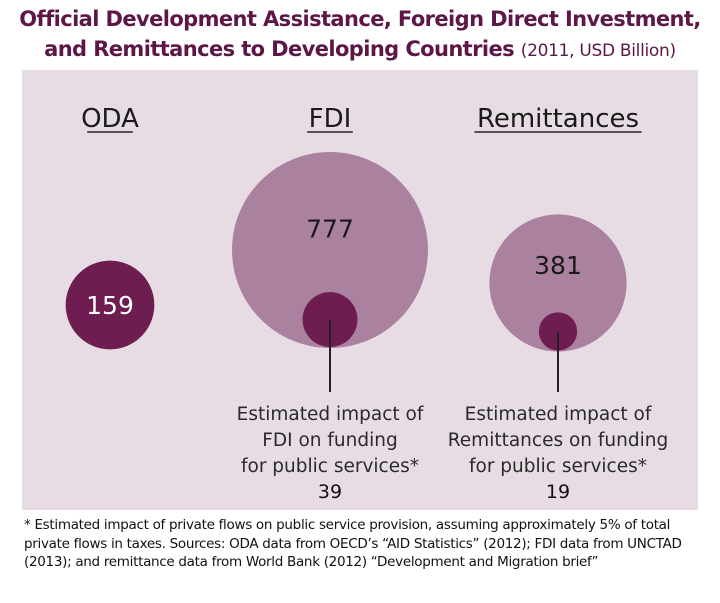 The height and width of the screenshot is (603, 720). Describe the element at coordinates (558, 265) in the screenshot. I see `bubble-value-remittances: 381` at that location.